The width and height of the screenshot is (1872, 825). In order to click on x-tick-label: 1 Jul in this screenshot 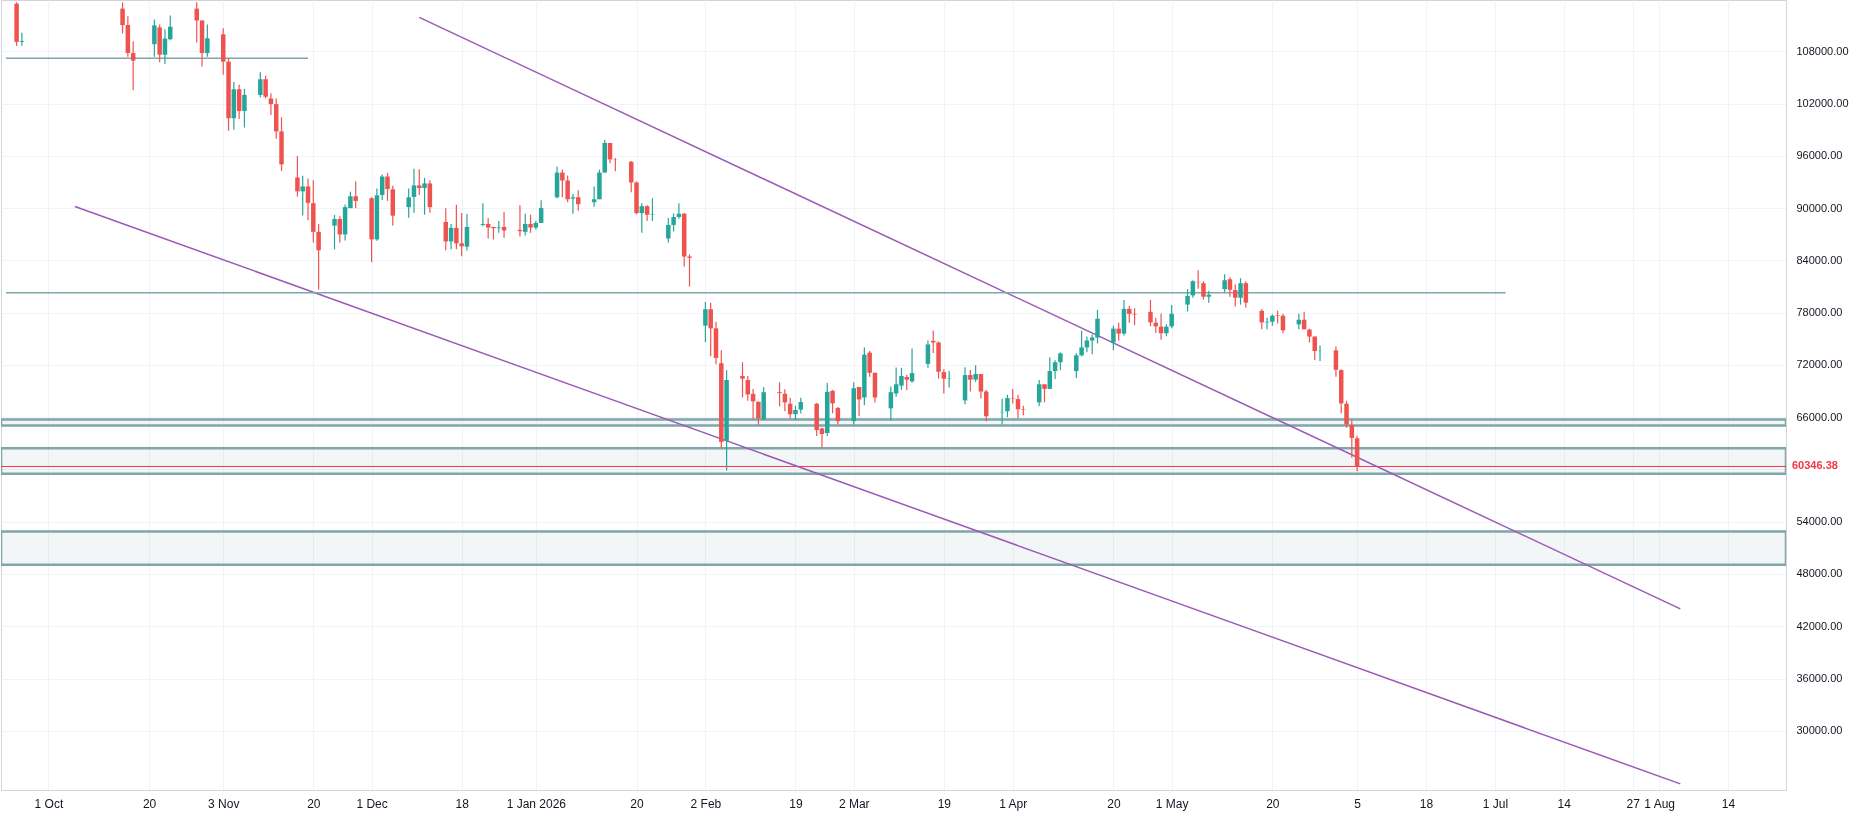, I will do `click(1495, 803)`.